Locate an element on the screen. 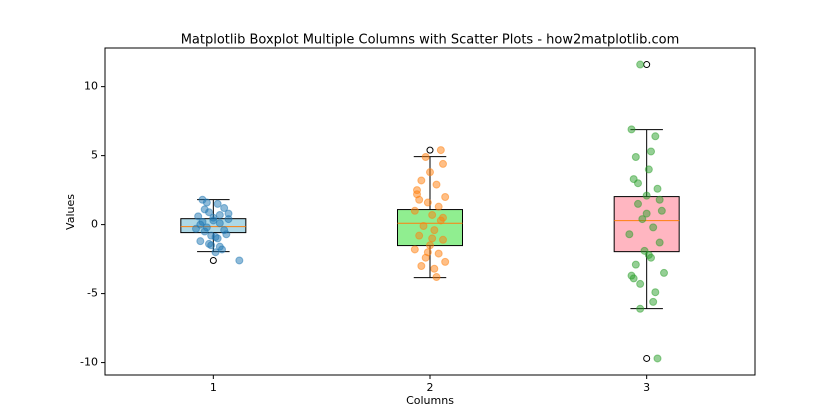 Image resolution: width=840 pixels, height=420 pixels. x-axis-label: Columns is located at coordinates (430, 400).